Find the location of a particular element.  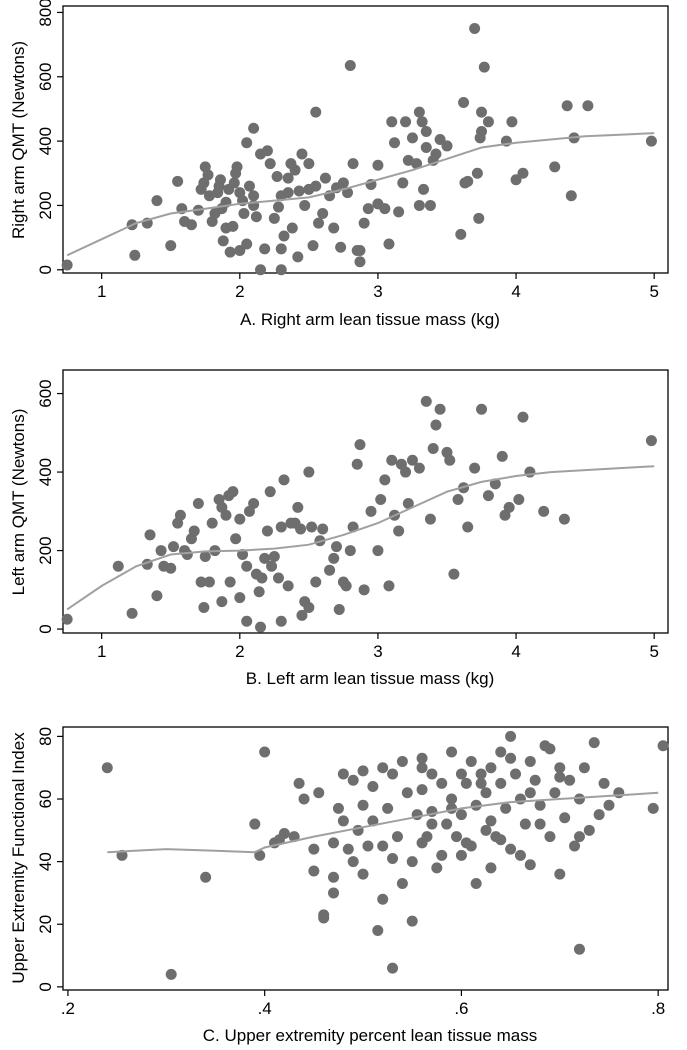

y-tick-label-a: 400 is located at coordinates (45, 141).